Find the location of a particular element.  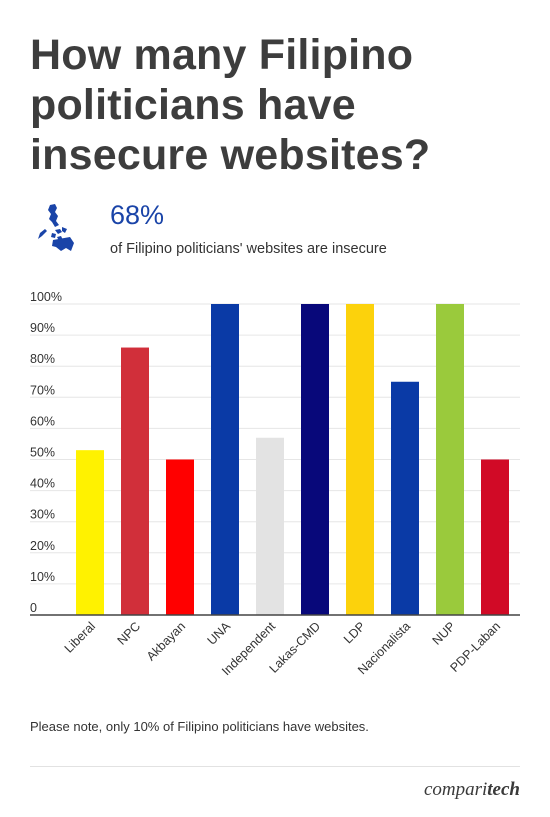

y-tick-label: 40% is located at coordinates (42, 484).